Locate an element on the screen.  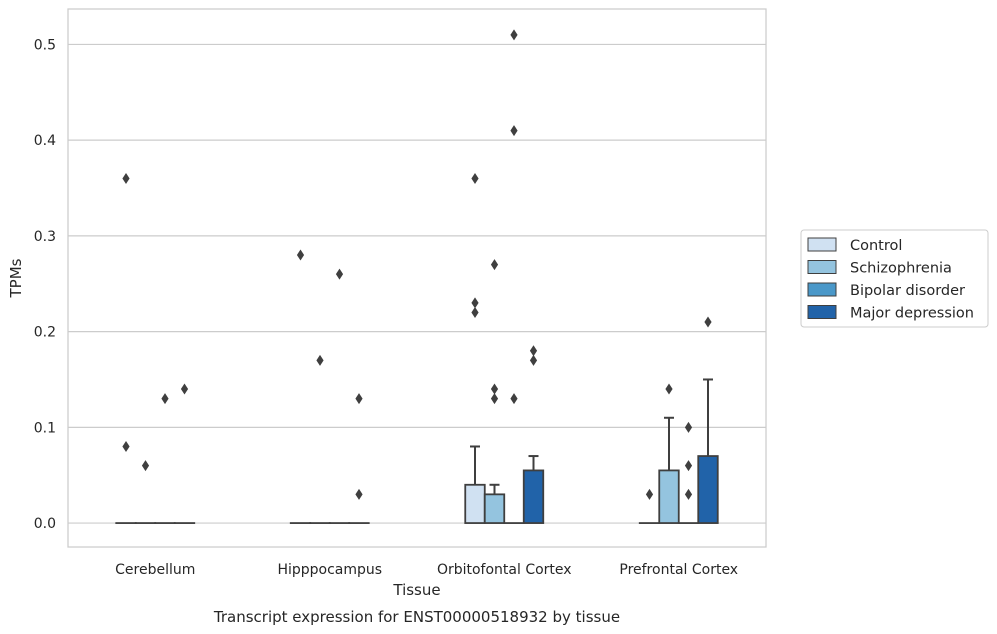
y-axis-title: TPMs is located at coordinates (16, 278).